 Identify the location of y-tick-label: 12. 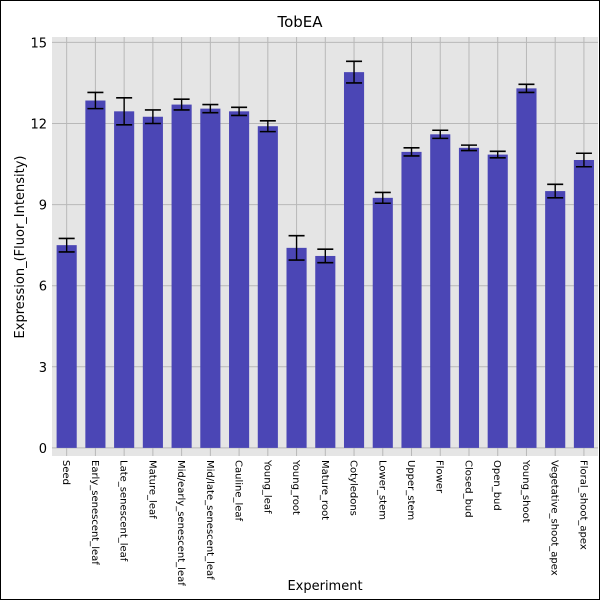
(38, 125).